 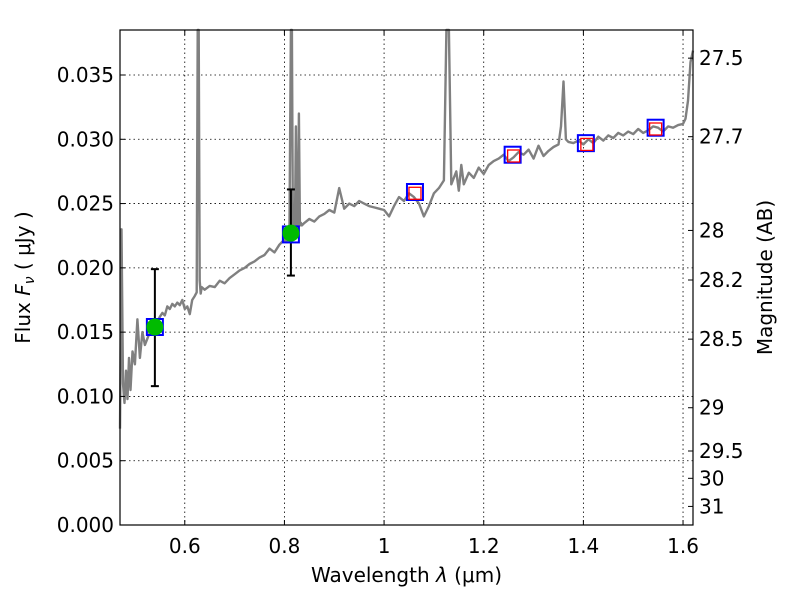 What do you see at coordinates (85, 75) in the screenshot?
I see `y-tick-label: 0.035` at bounding box center [85, 75].